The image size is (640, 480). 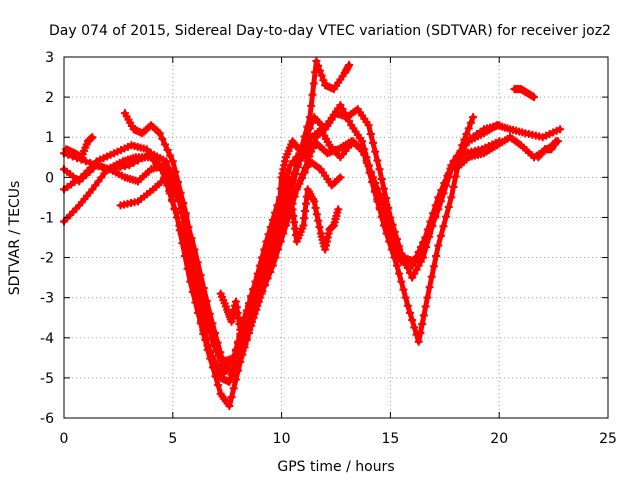 I want to click on y-tick-label: -3, so click(x=47, y=299).